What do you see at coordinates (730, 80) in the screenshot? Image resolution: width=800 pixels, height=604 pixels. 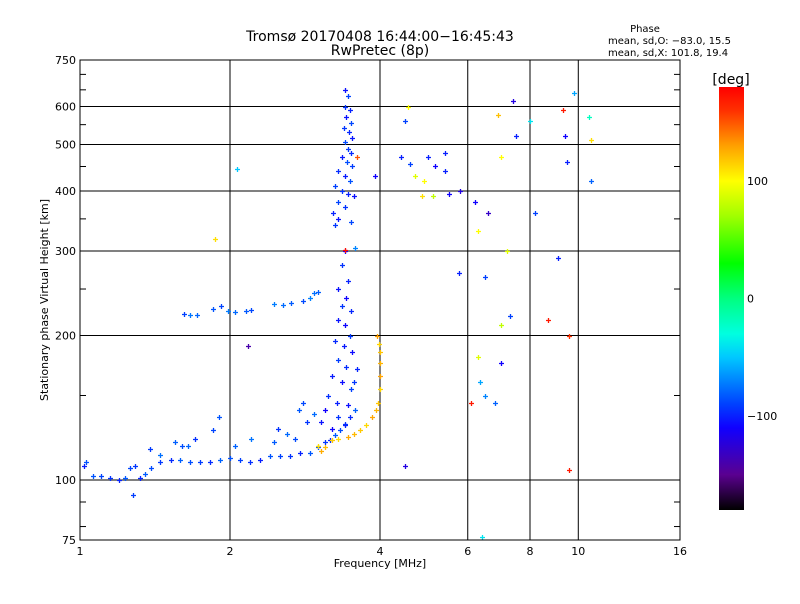 I see `colorbar-label: [deg]` at bounding box center [730, 80].